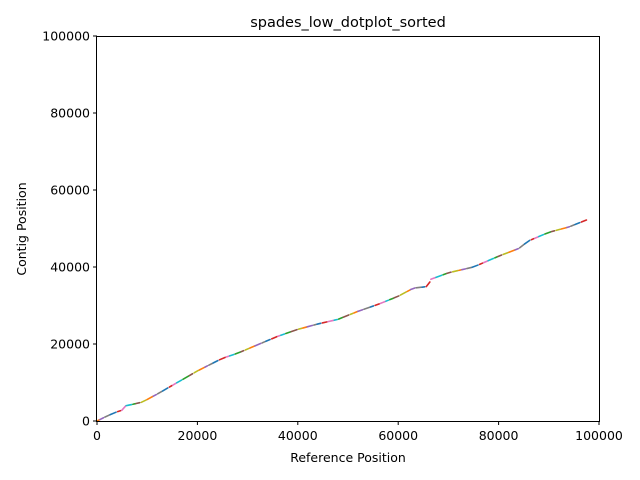  What do you see at coordinates (348, 23) in the screenshot?
I see `chart-title: spades_low_dotplot_sorted` at bounding box center [348, 23].